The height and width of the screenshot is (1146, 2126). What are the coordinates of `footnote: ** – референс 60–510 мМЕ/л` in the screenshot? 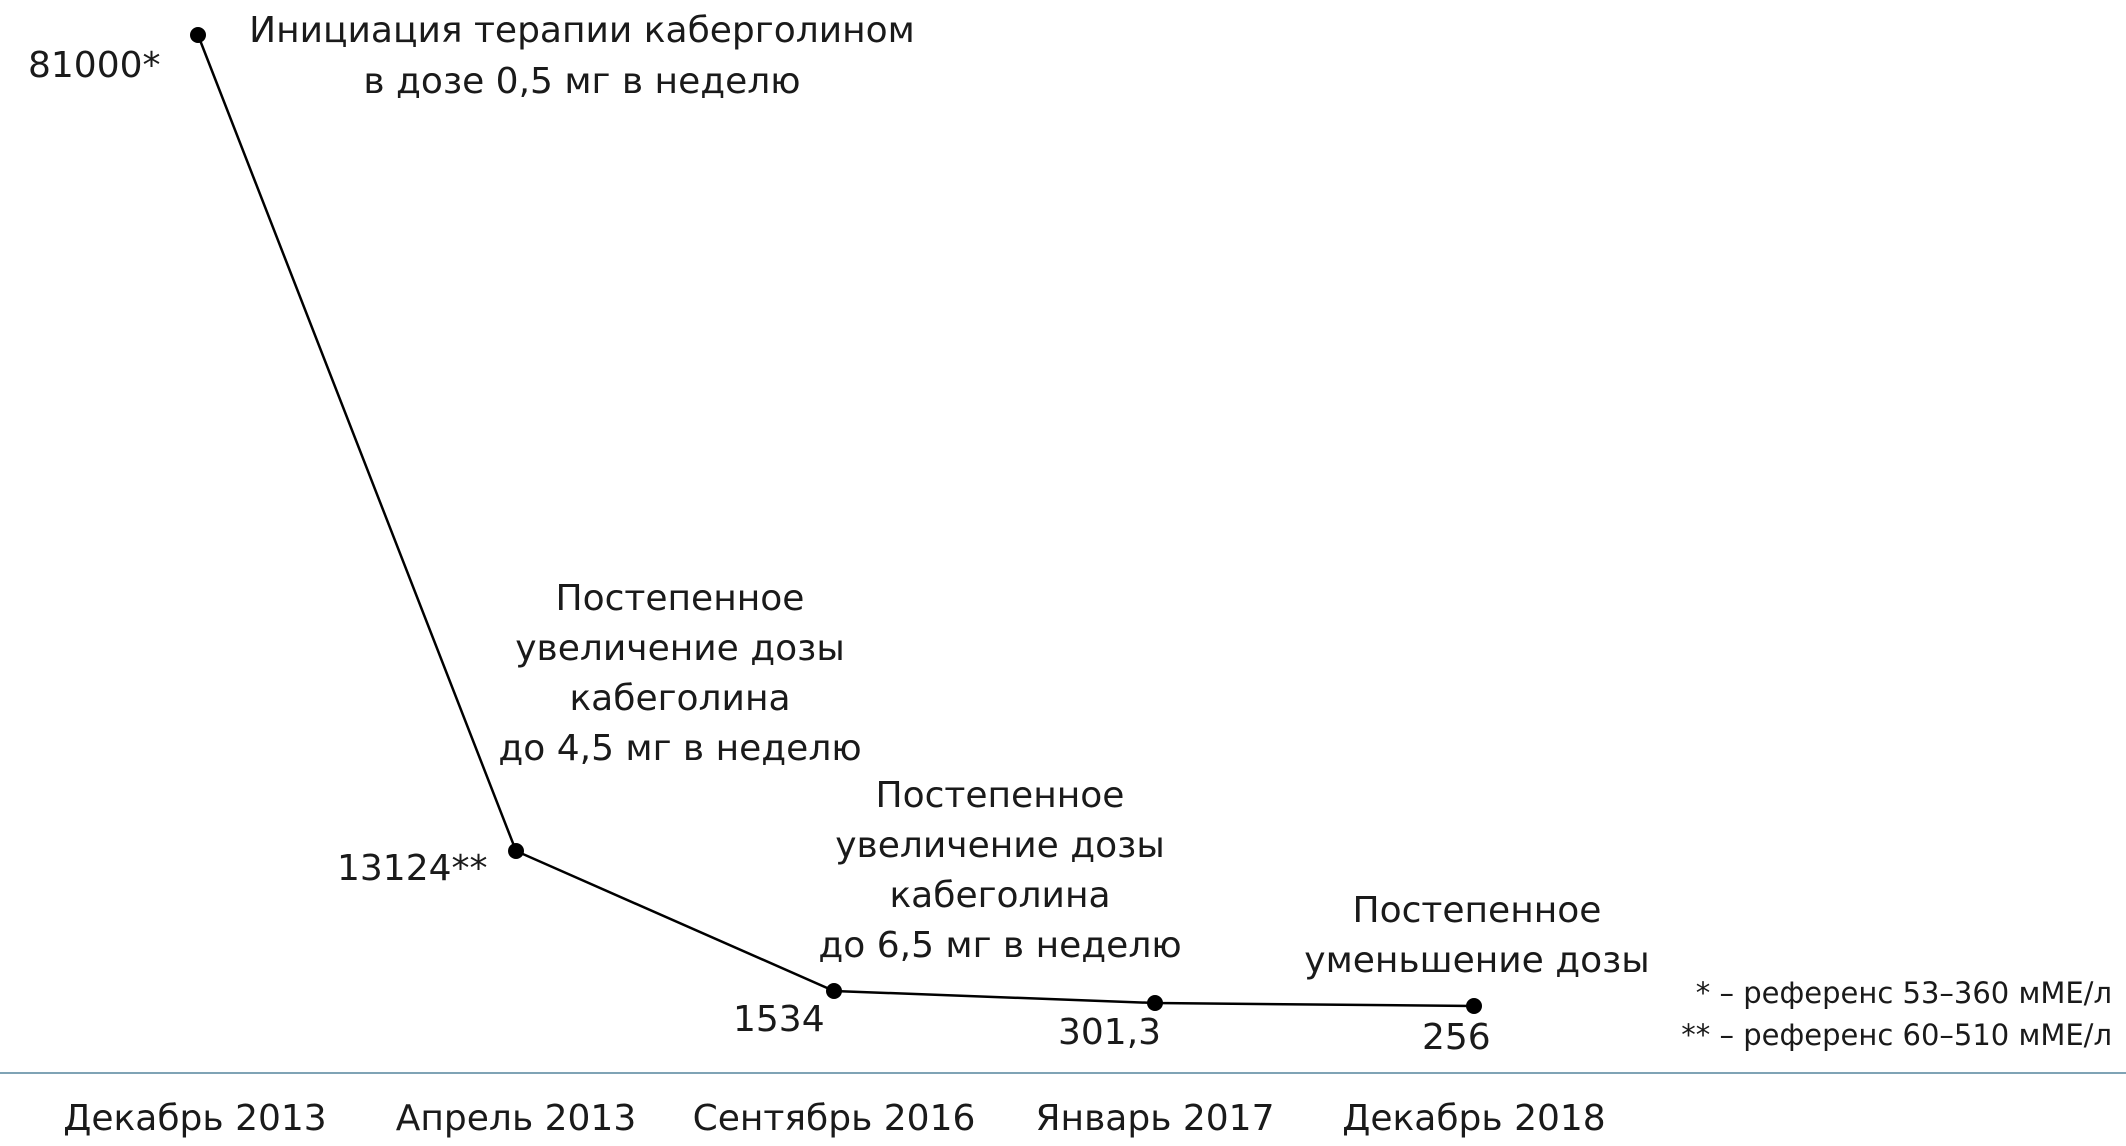 It's located at (1896, 1035).